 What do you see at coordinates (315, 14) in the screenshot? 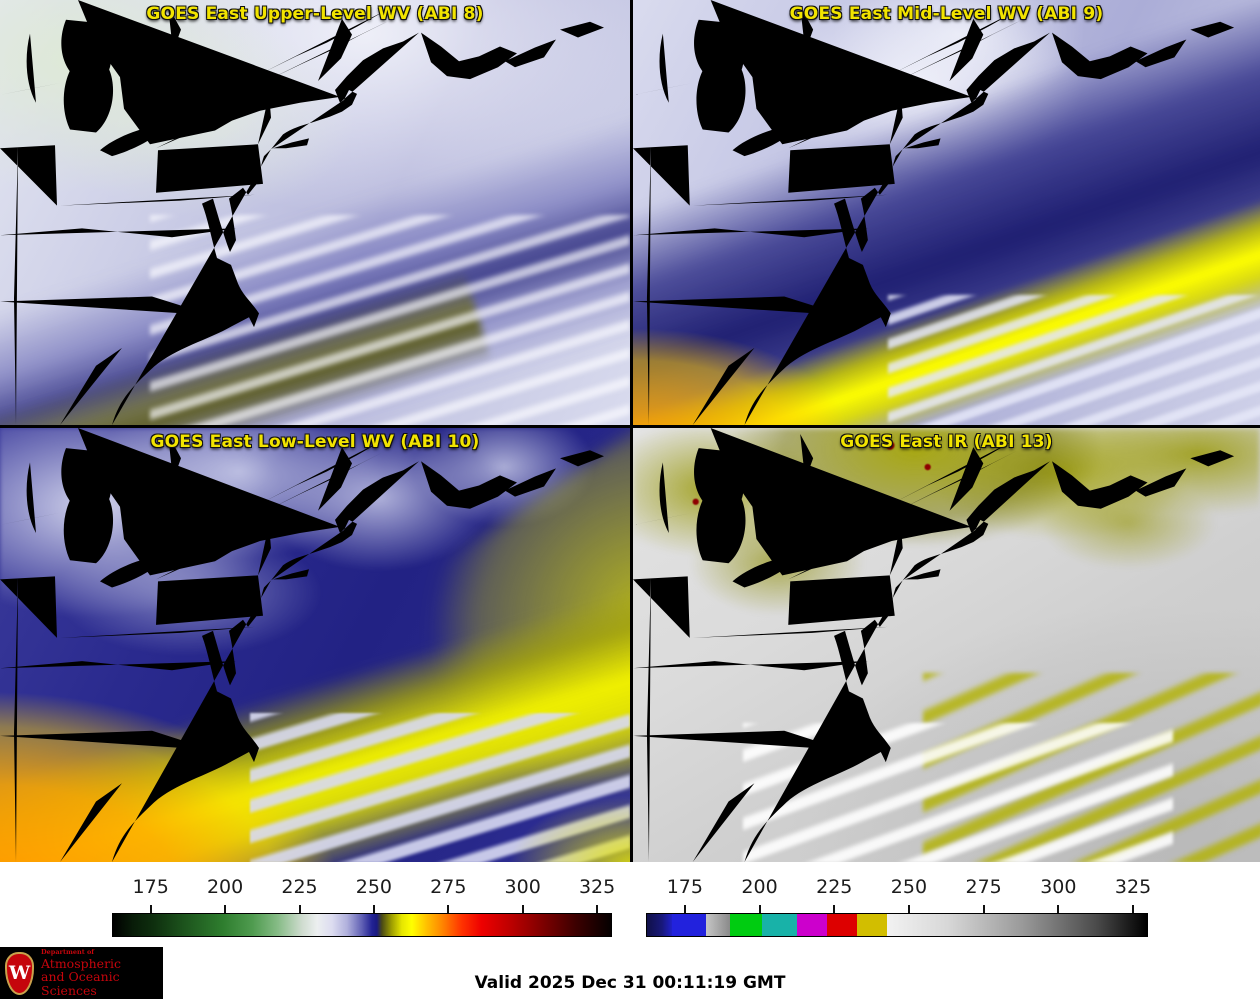
I see `panel-title: GOES East Upper-Level WV (ABI 8)` at bounding box center [315, 14].